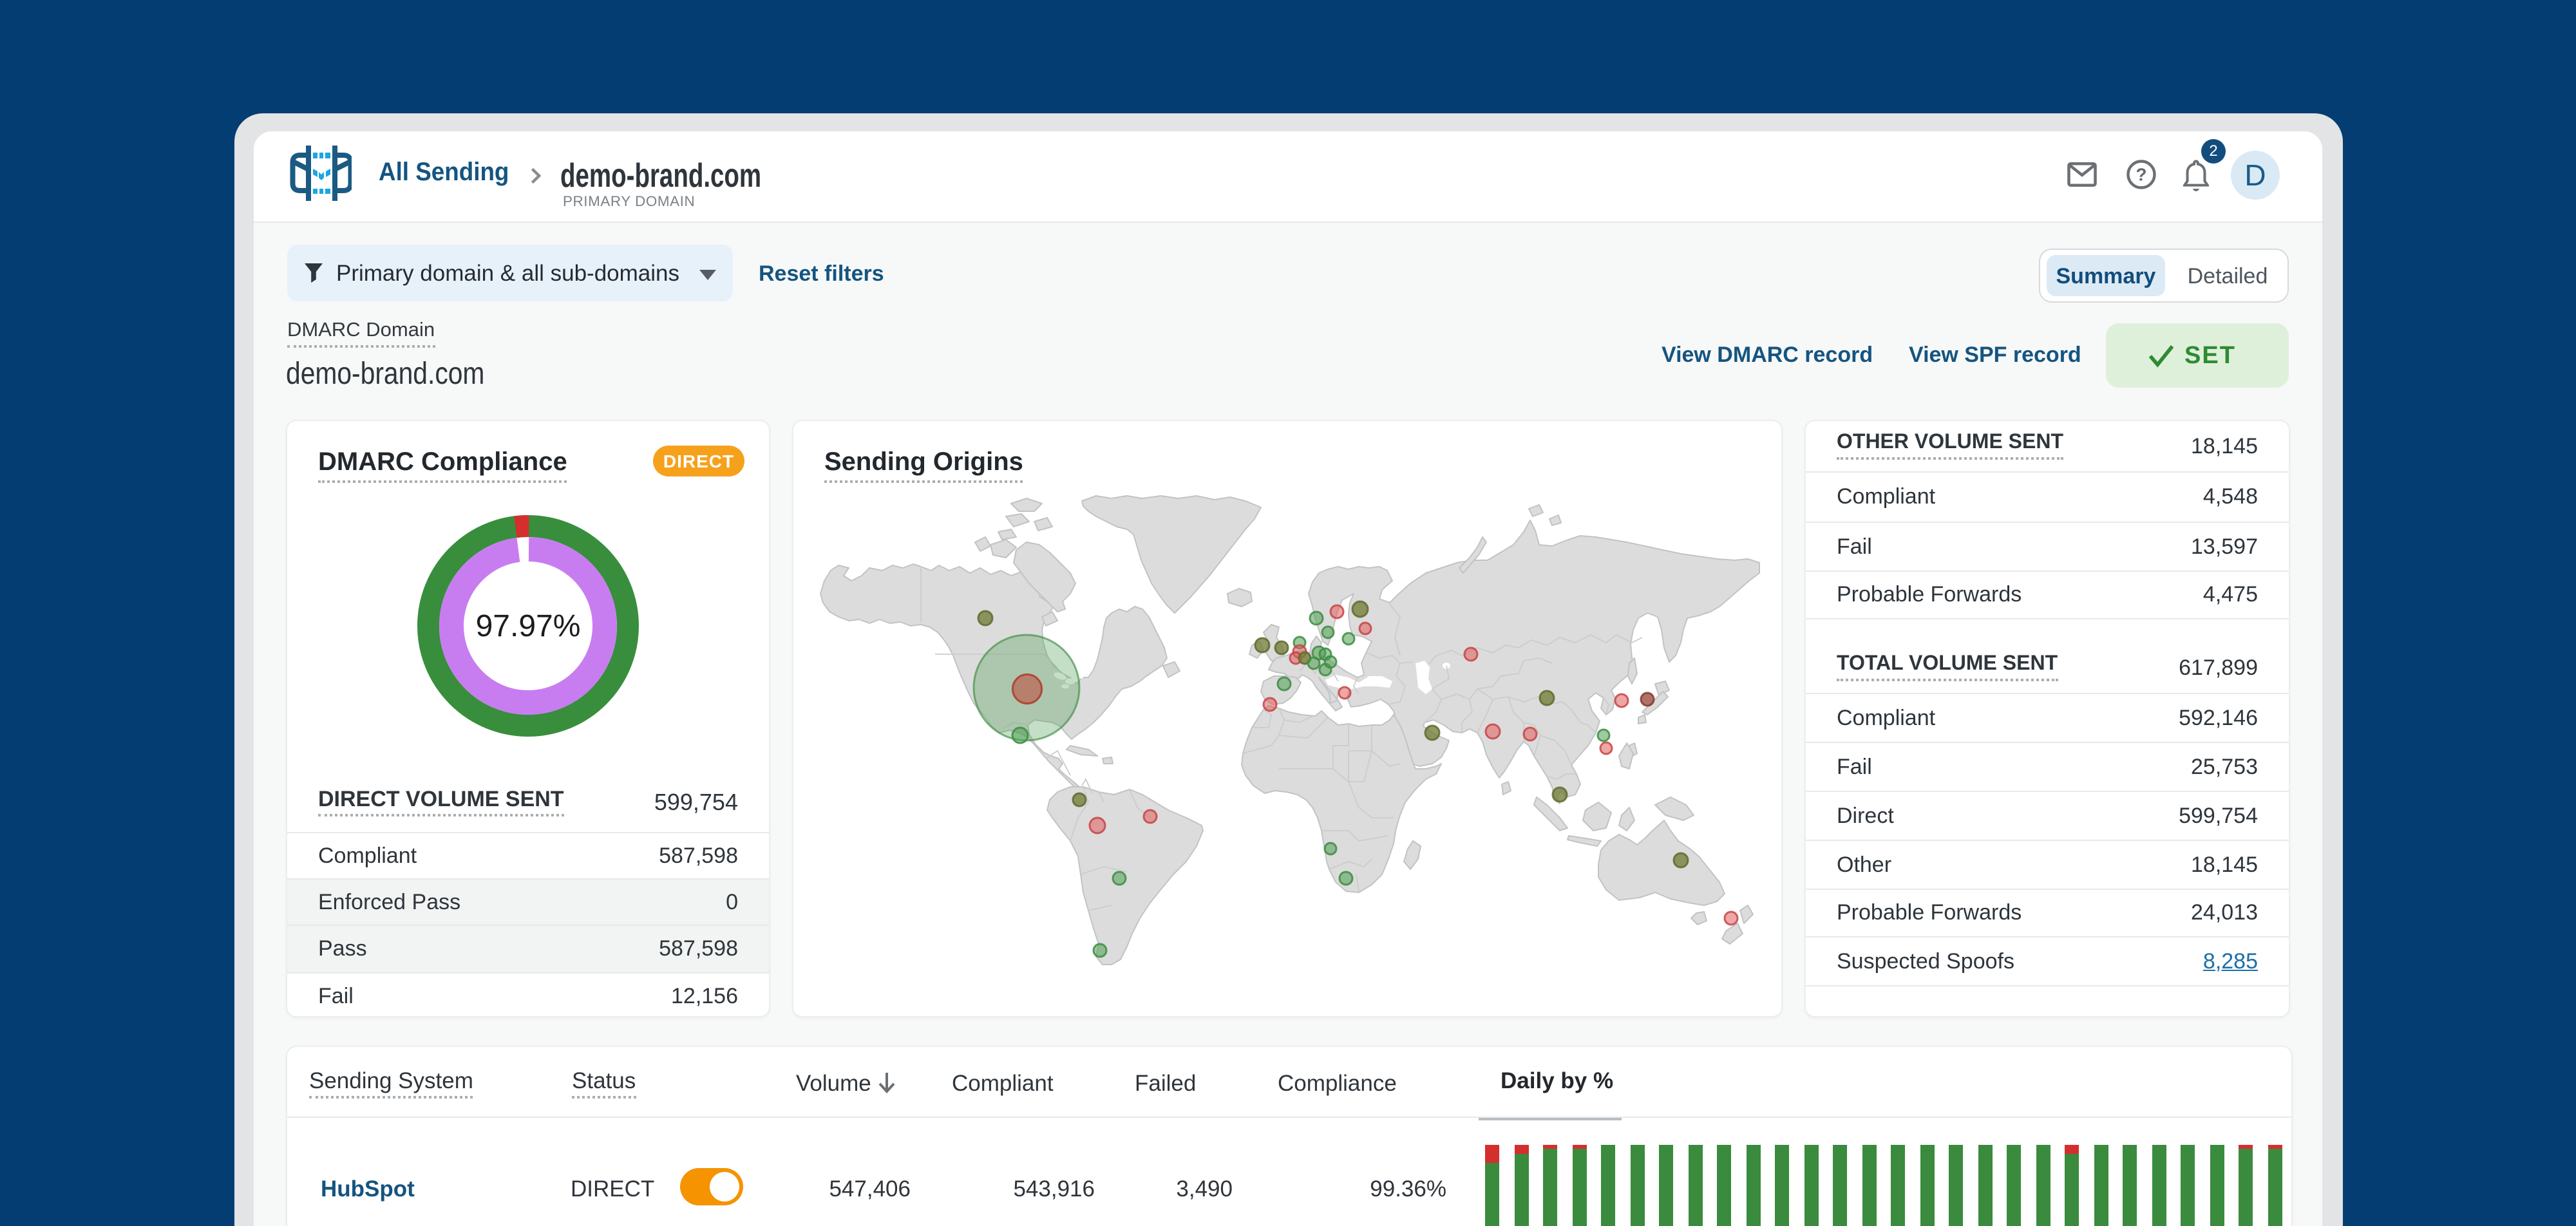  Describe the element at coordinates (528, 626) in the screenshot. I see `svg-text: 97.97%` at that location.